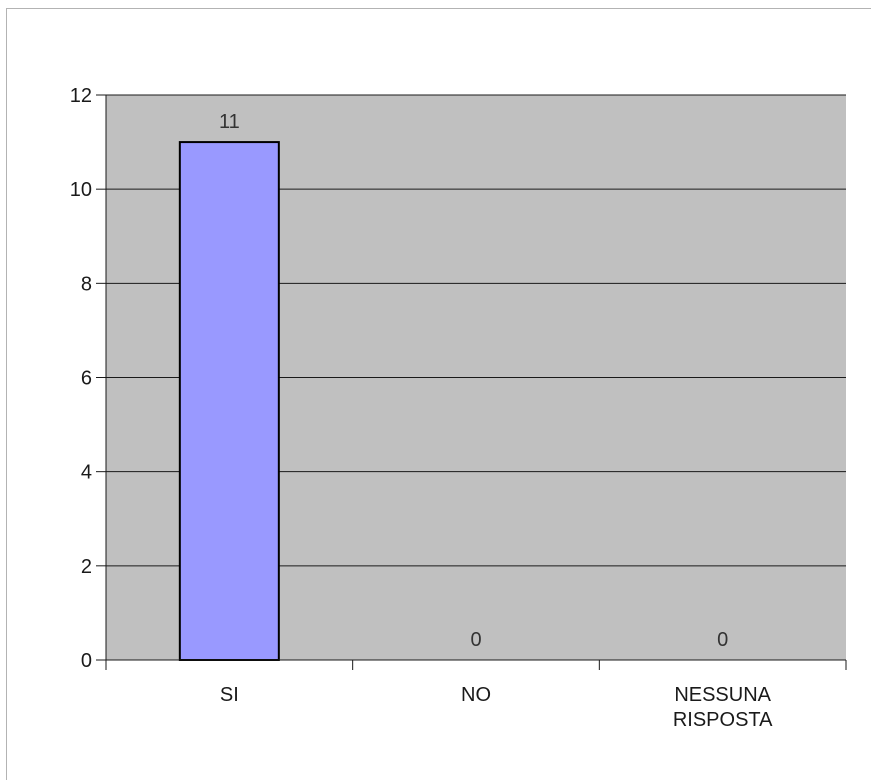 The image size is (871, 780). What do you see at coordinates (723, 707) in the screenshot?
I see `x-category-label: NESSUNA RISPOSTA` at bounding box center [723, 707].